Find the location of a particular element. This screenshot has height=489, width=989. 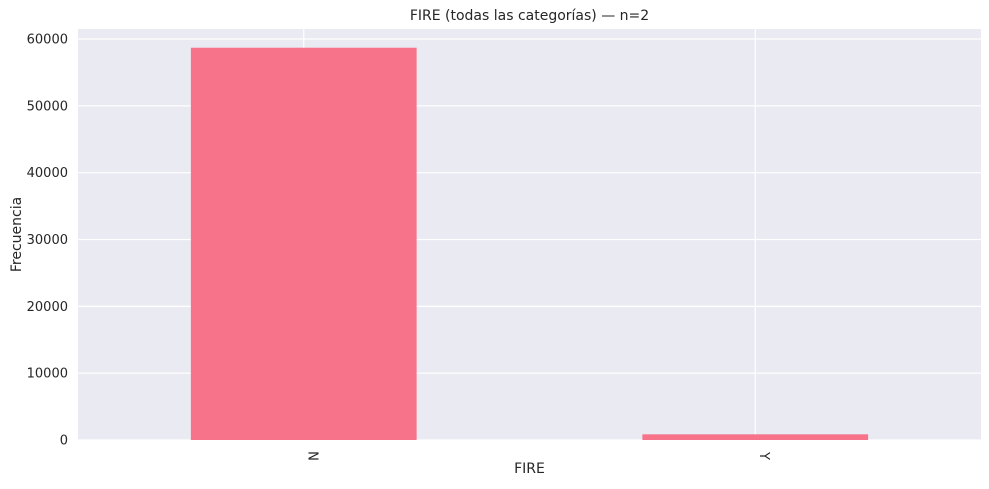

x-tick-label: Y is located at coordinates (763, 455).